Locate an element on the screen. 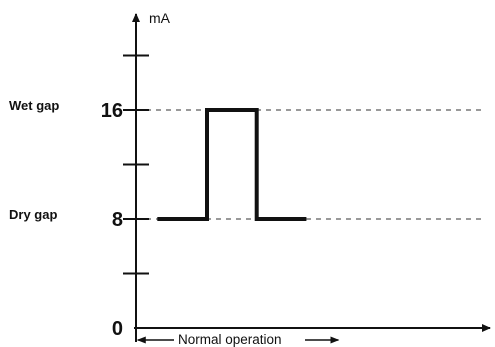 The height and width of the screenshot is (347, 495). y-tick-label-0: 0 is located at coordinates (117, 329).